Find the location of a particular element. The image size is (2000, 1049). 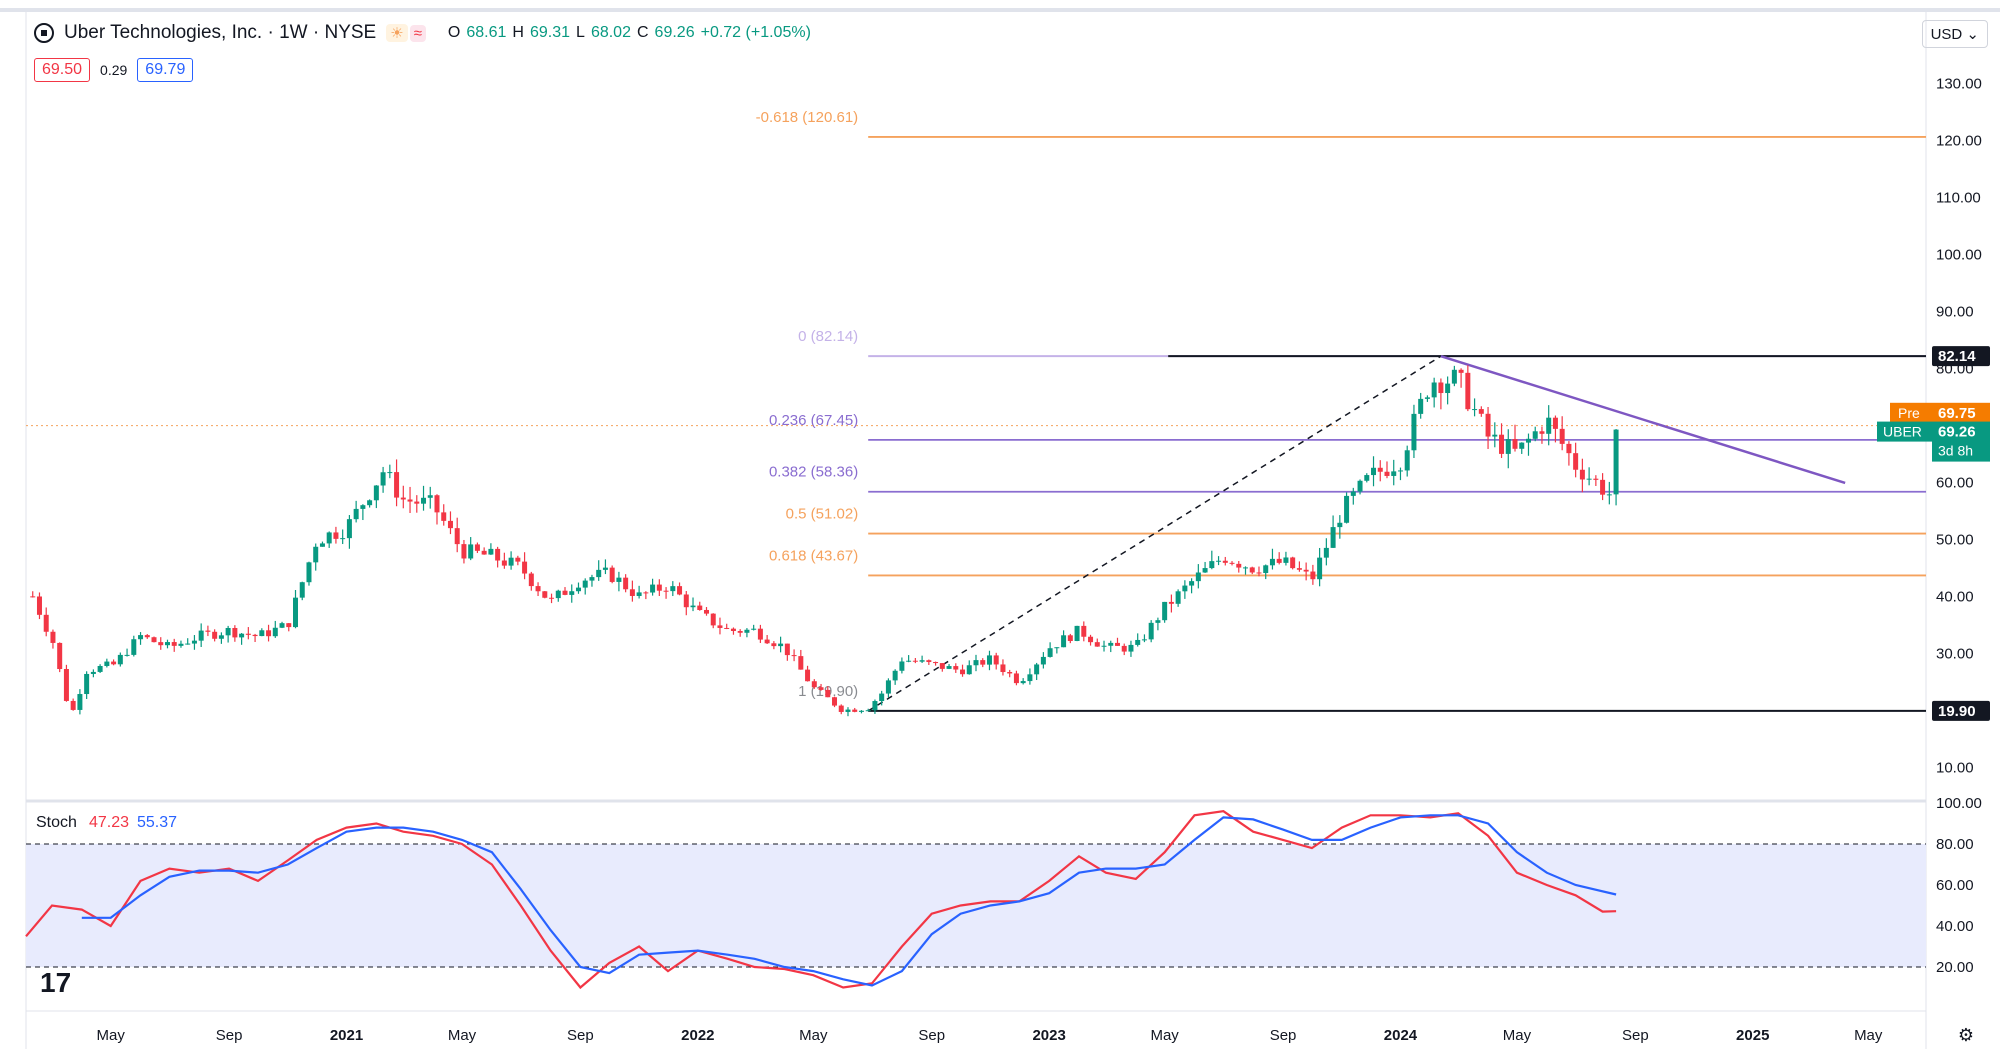

fib-level-label: 0.236 (67.45) is located at coordinates (813, 420).